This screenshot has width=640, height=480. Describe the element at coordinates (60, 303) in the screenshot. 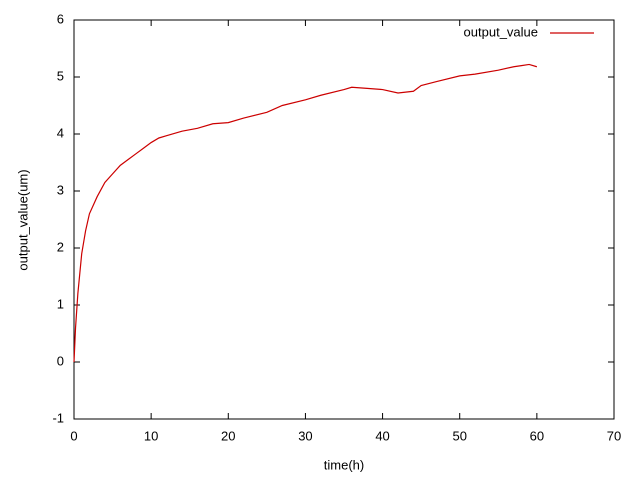

I see `y-tick-label: 1` at that location.